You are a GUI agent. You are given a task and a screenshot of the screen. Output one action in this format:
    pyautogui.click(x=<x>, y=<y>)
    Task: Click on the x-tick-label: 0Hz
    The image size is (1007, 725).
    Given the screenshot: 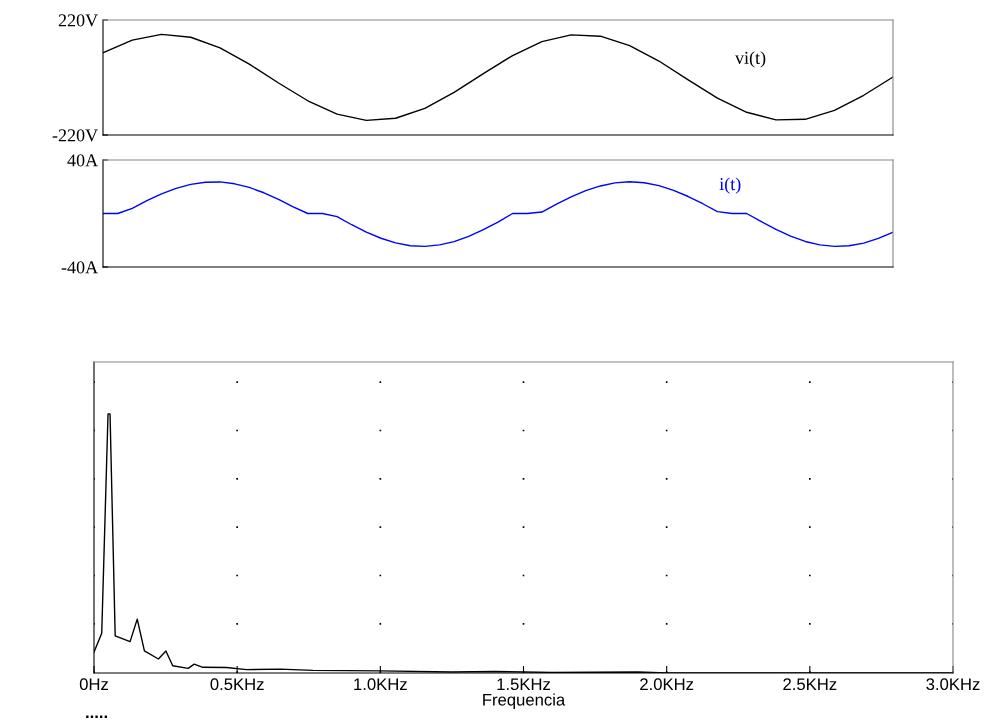 What is the action you would take?
    pyautogui.click(x=93, y=684)
    